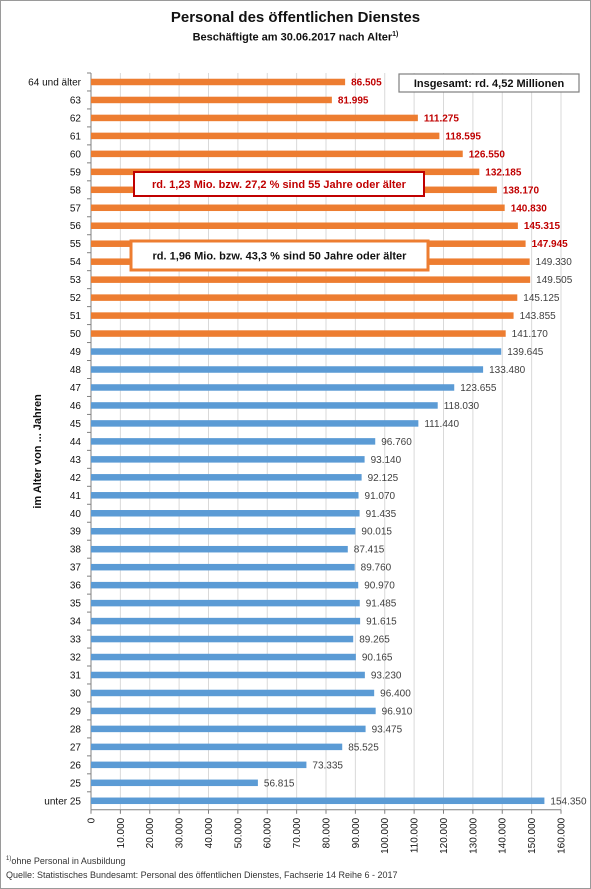 The image size is (591, 889). I want to click on value-label: 96.400, so click(395, 693).